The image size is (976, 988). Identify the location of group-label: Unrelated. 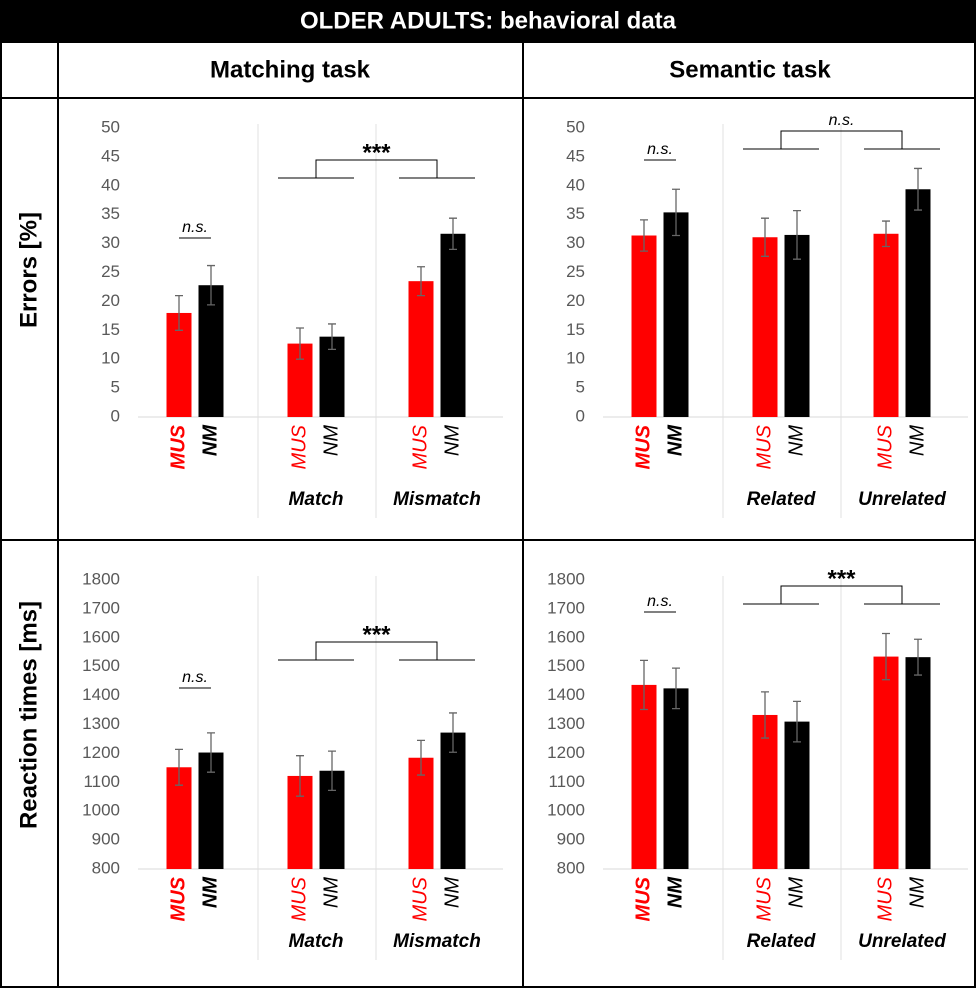
(902, 499).